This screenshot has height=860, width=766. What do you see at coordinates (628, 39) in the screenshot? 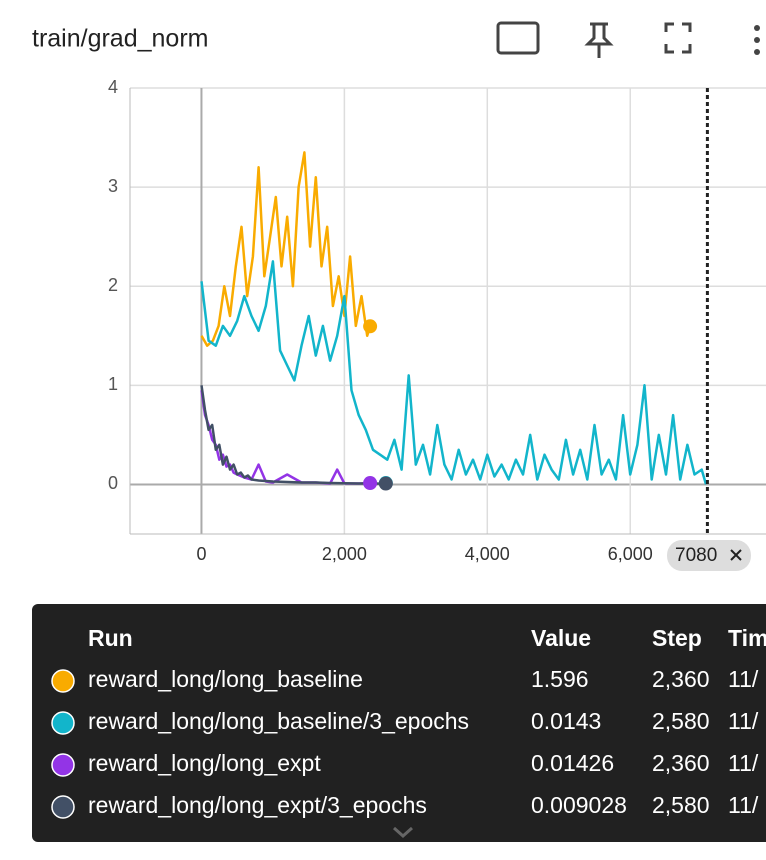
I see `toolbar` at bounding box center [628, 39].